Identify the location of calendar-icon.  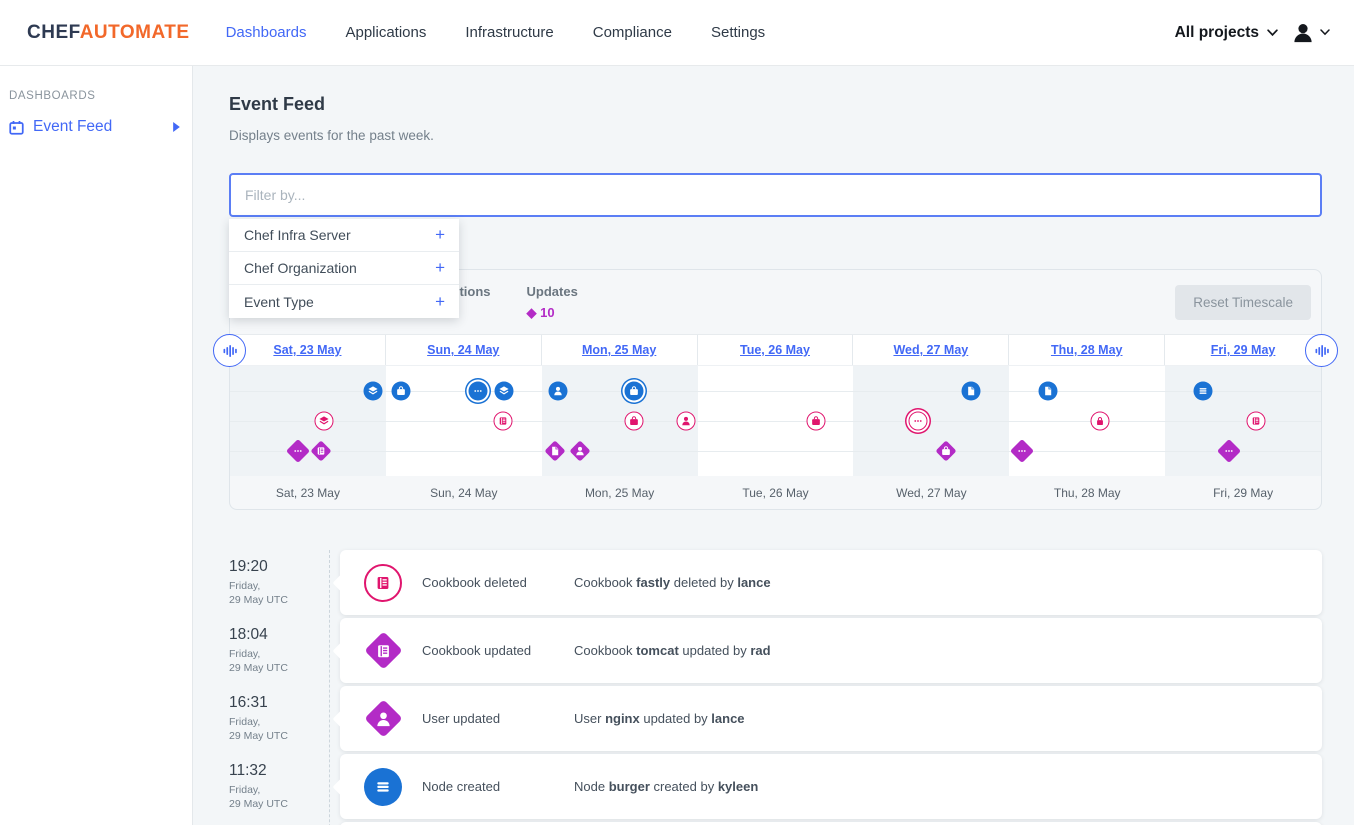
(16, 127).